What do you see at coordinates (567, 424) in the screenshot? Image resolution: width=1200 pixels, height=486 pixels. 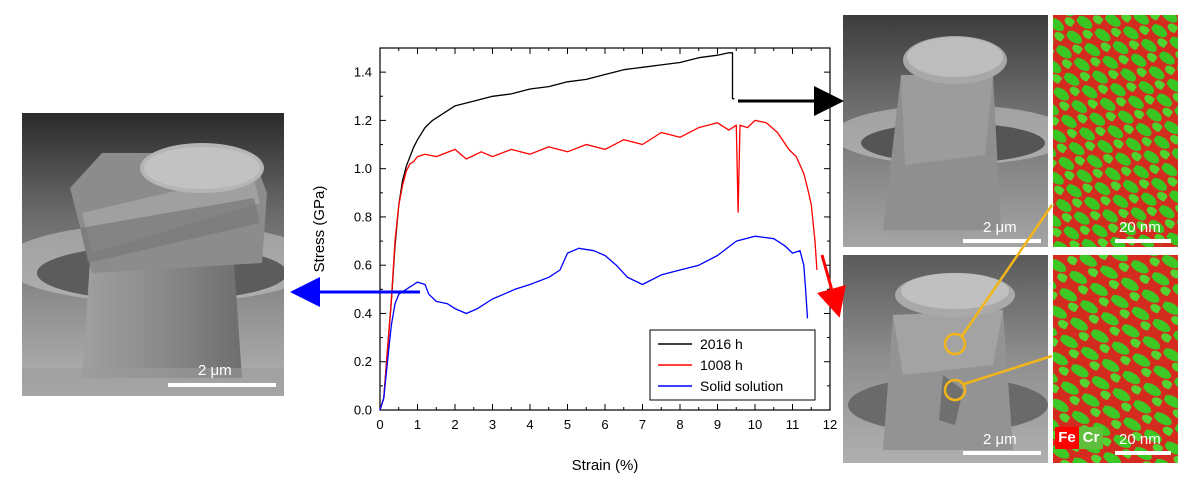 I see `x-tick-label: 5` at bounding box center [567, 424].